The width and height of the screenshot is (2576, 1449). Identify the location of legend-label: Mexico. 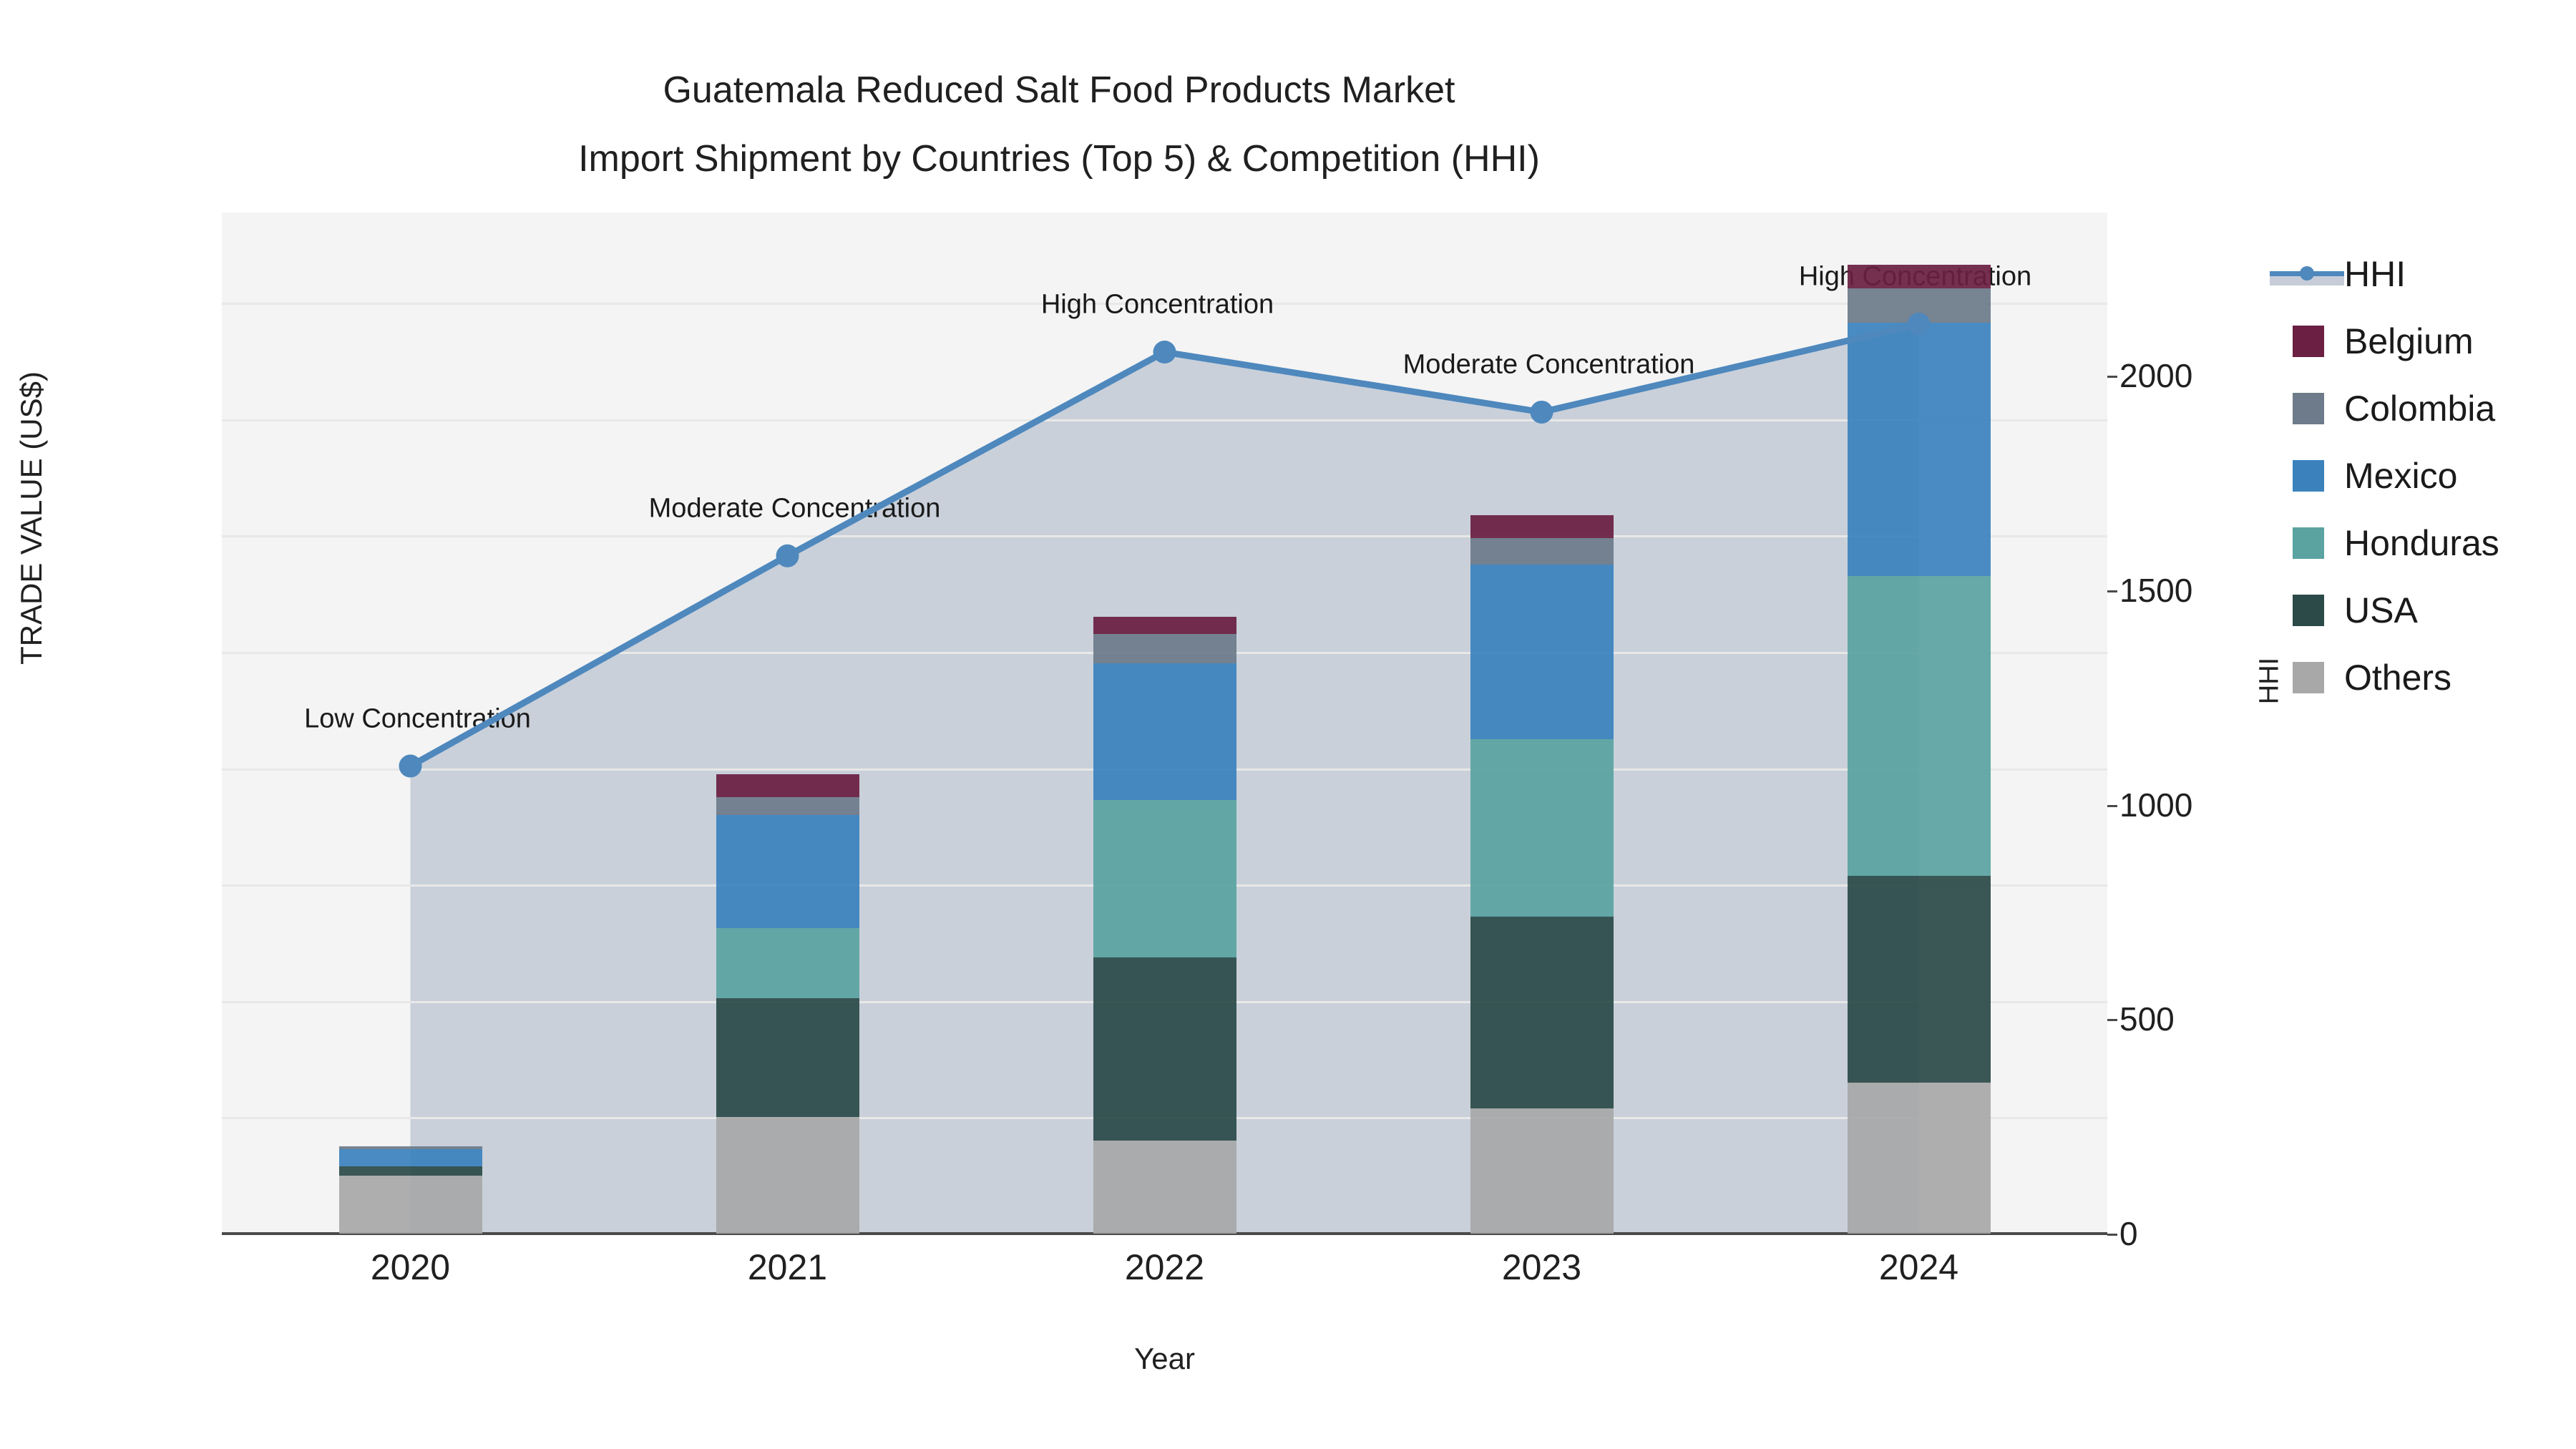
(2401, 476).